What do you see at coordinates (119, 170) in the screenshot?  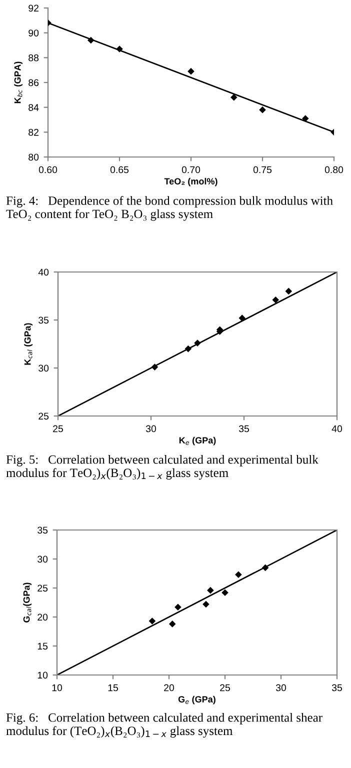 I see `x-tick-label: 0.65` at bounding box center [119, 170].